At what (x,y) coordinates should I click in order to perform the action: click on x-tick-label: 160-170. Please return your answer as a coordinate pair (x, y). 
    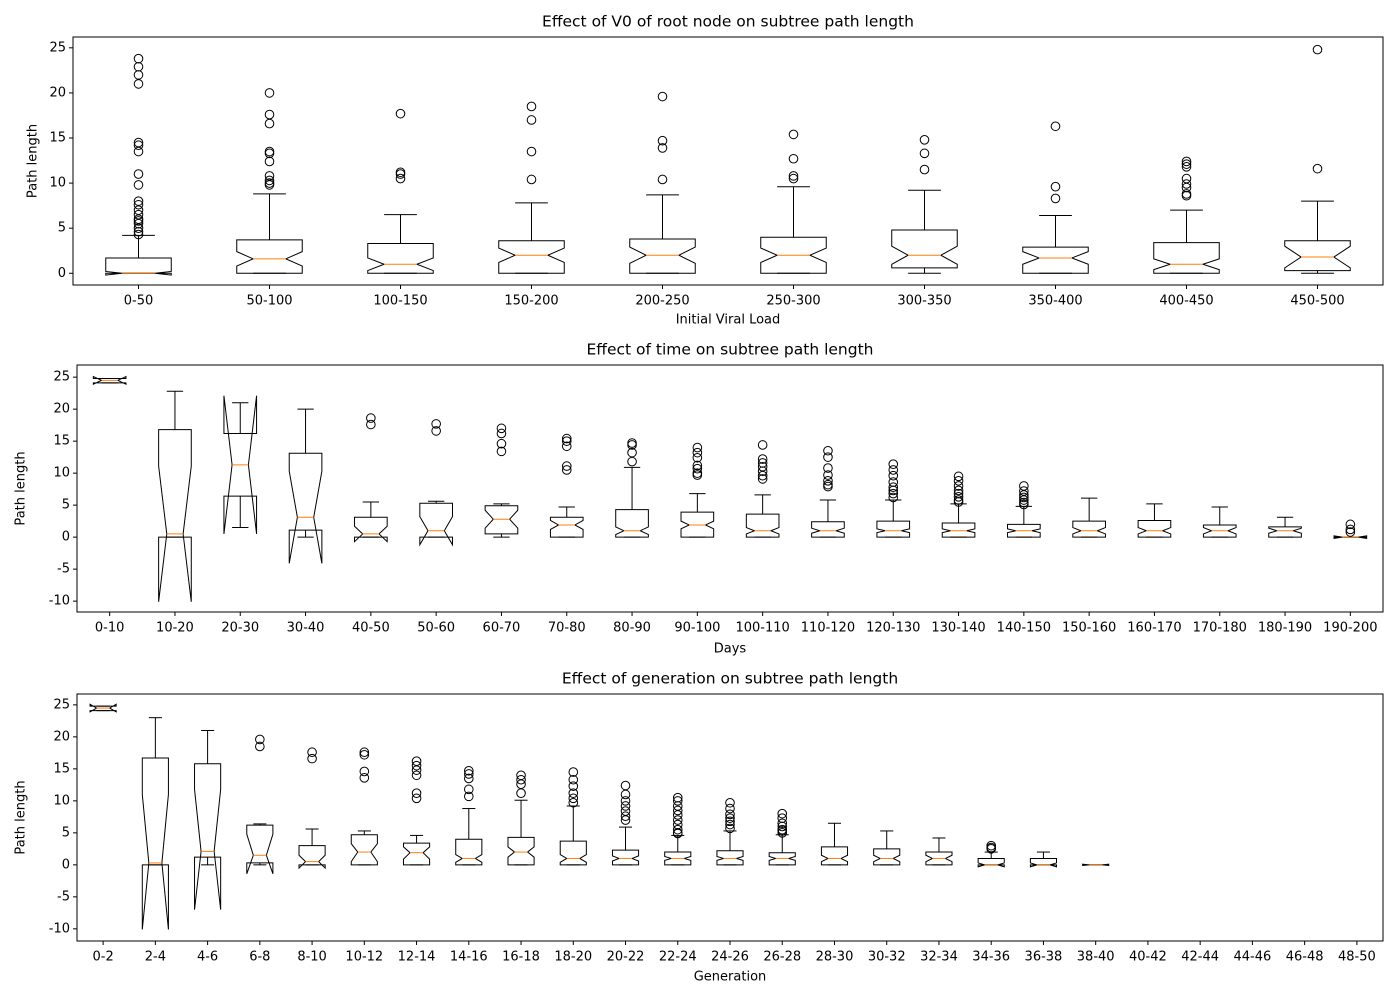
    Looking at the image, I should click on (1154, 628).